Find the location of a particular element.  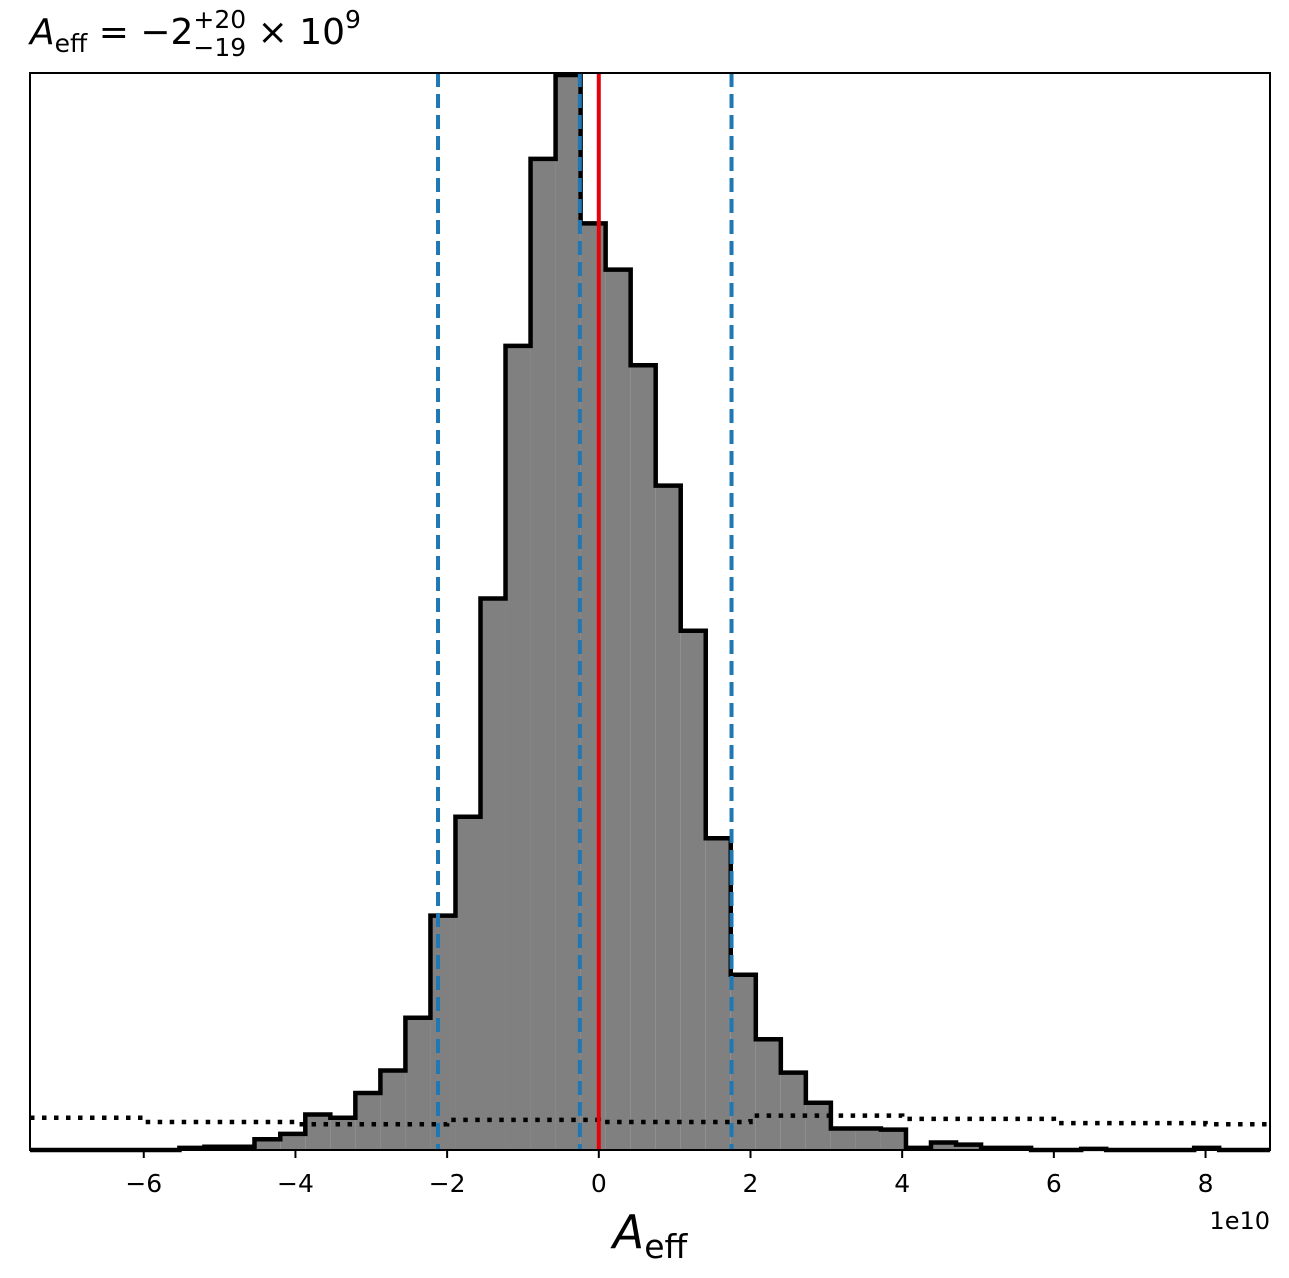

prior-curve is located at coordinates (650, 1120).